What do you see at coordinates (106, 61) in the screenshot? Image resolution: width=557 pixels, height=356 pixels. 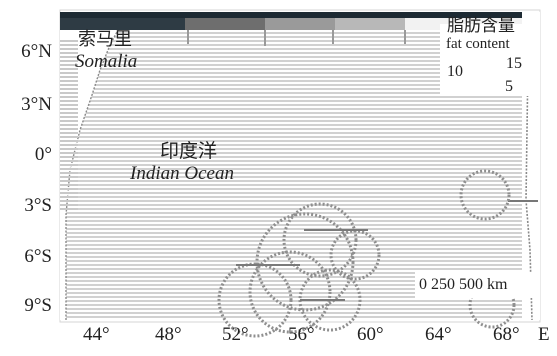 I see `label-somalia-en: Somalia` at bounding box center [106, 61].